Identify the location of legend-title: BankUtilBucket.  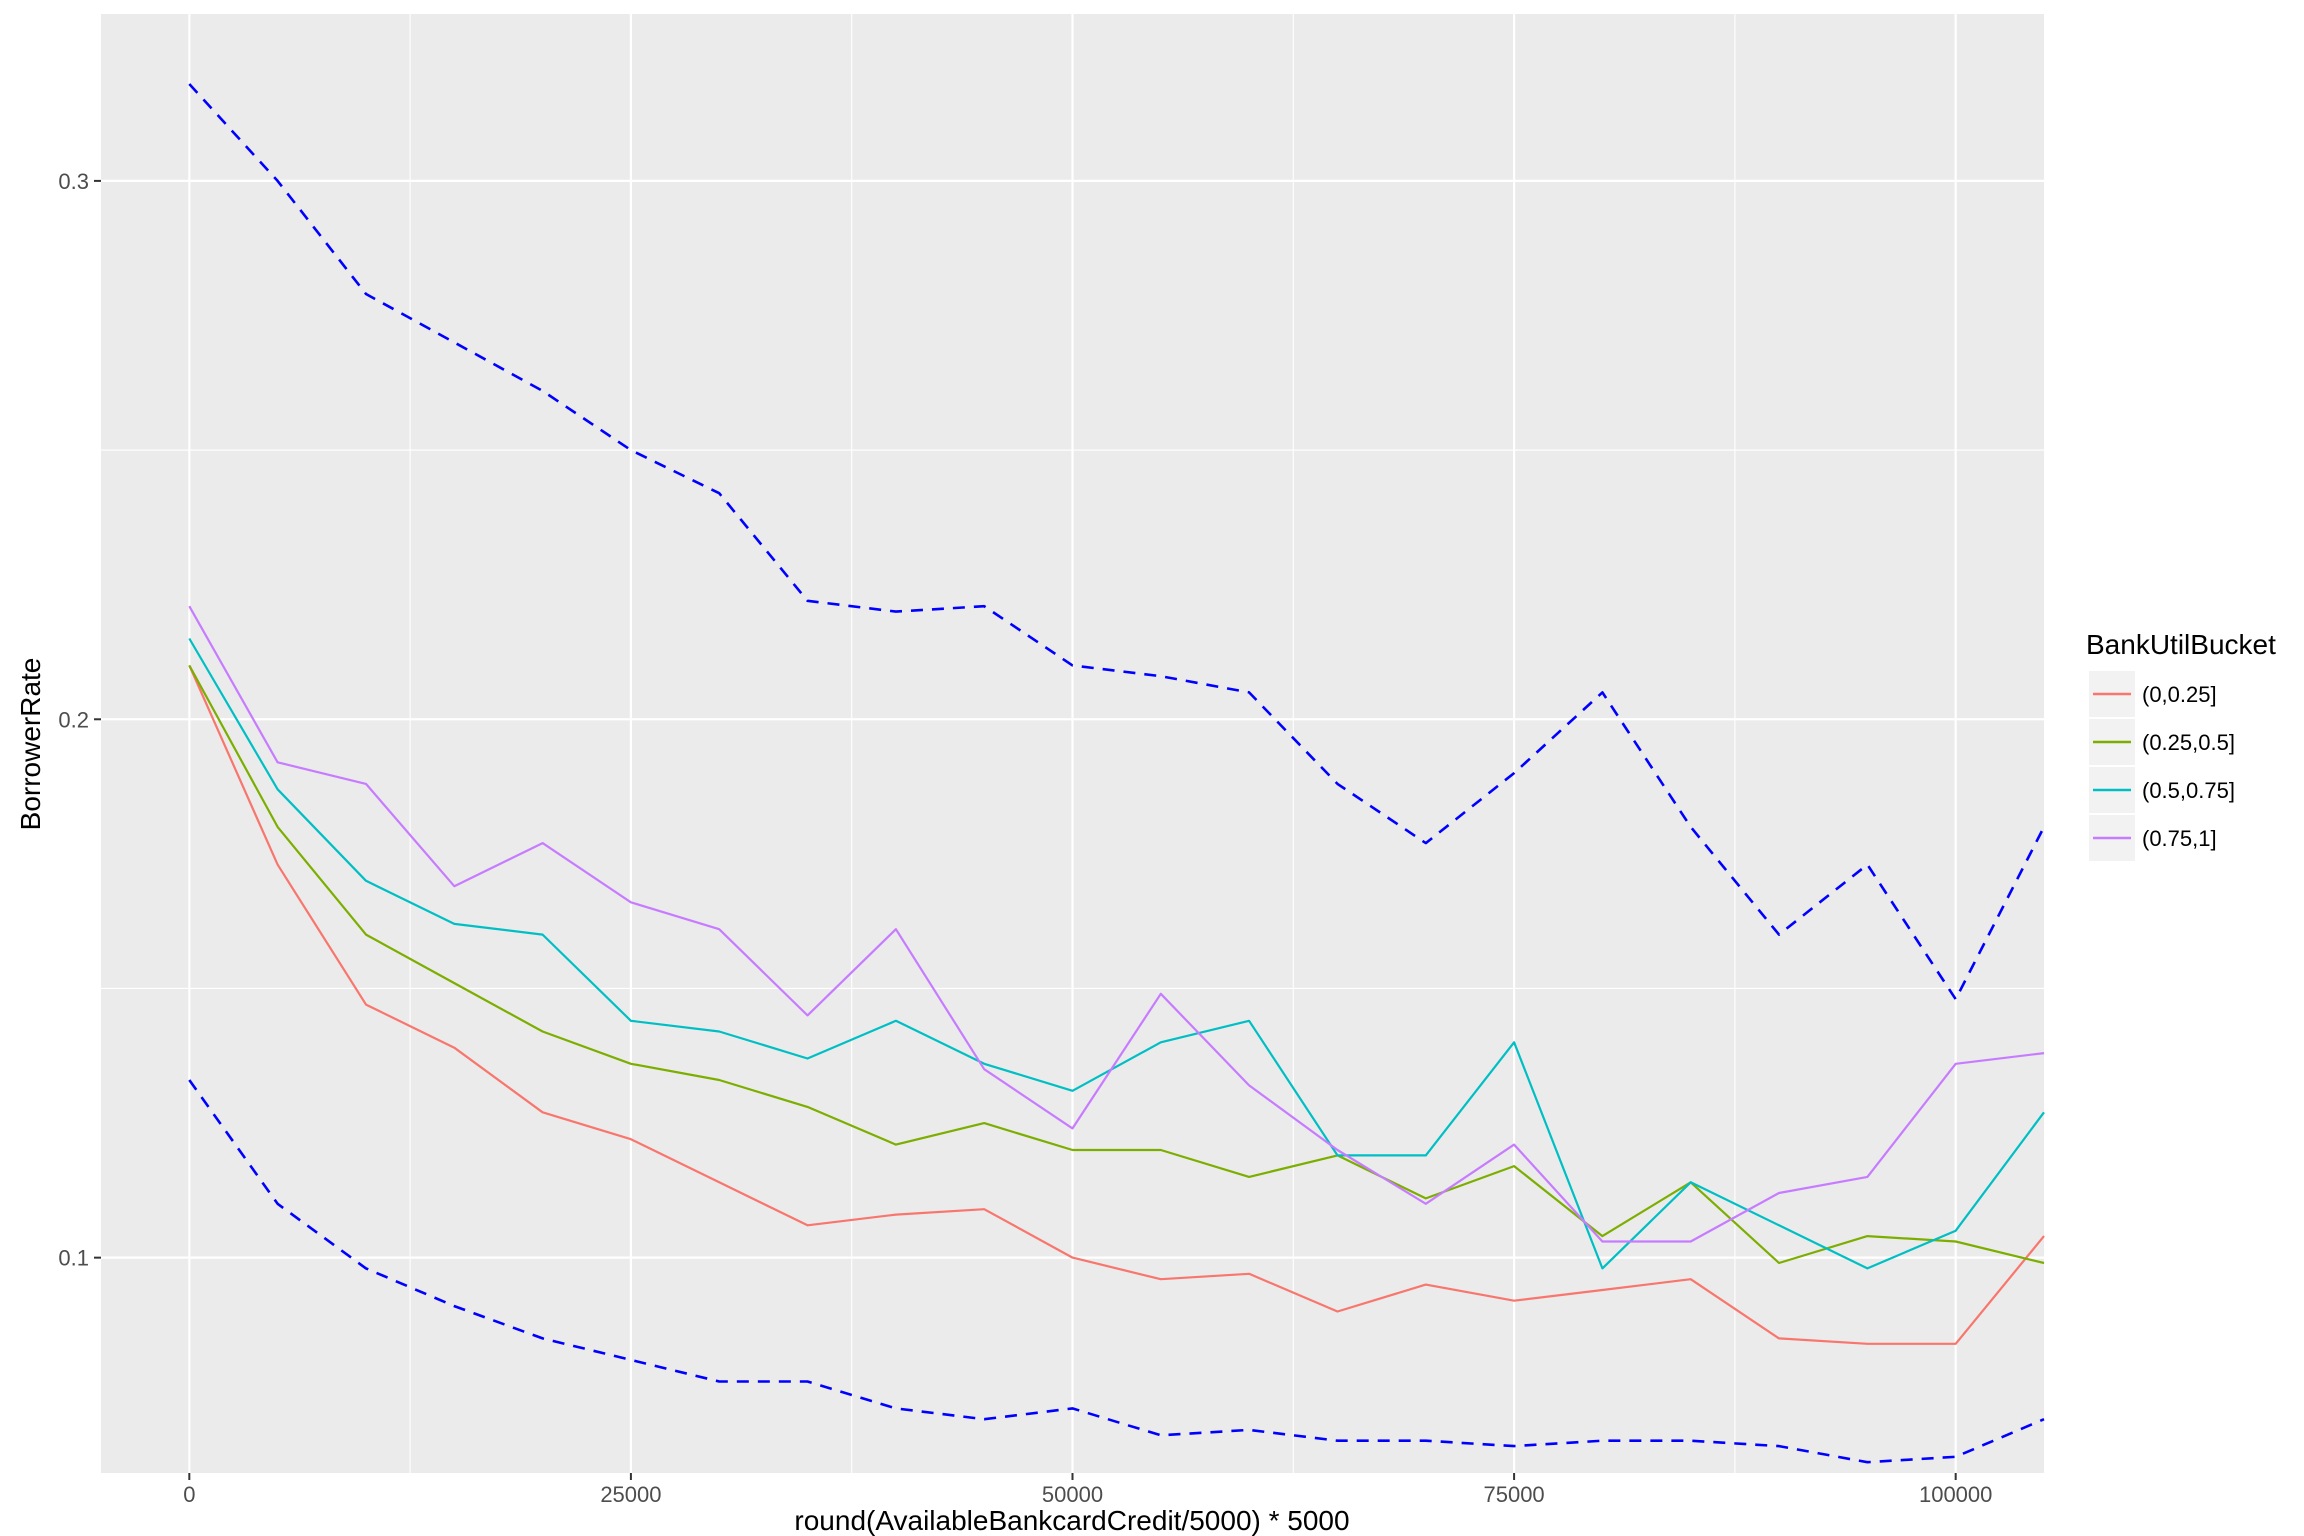
(2181, 644).